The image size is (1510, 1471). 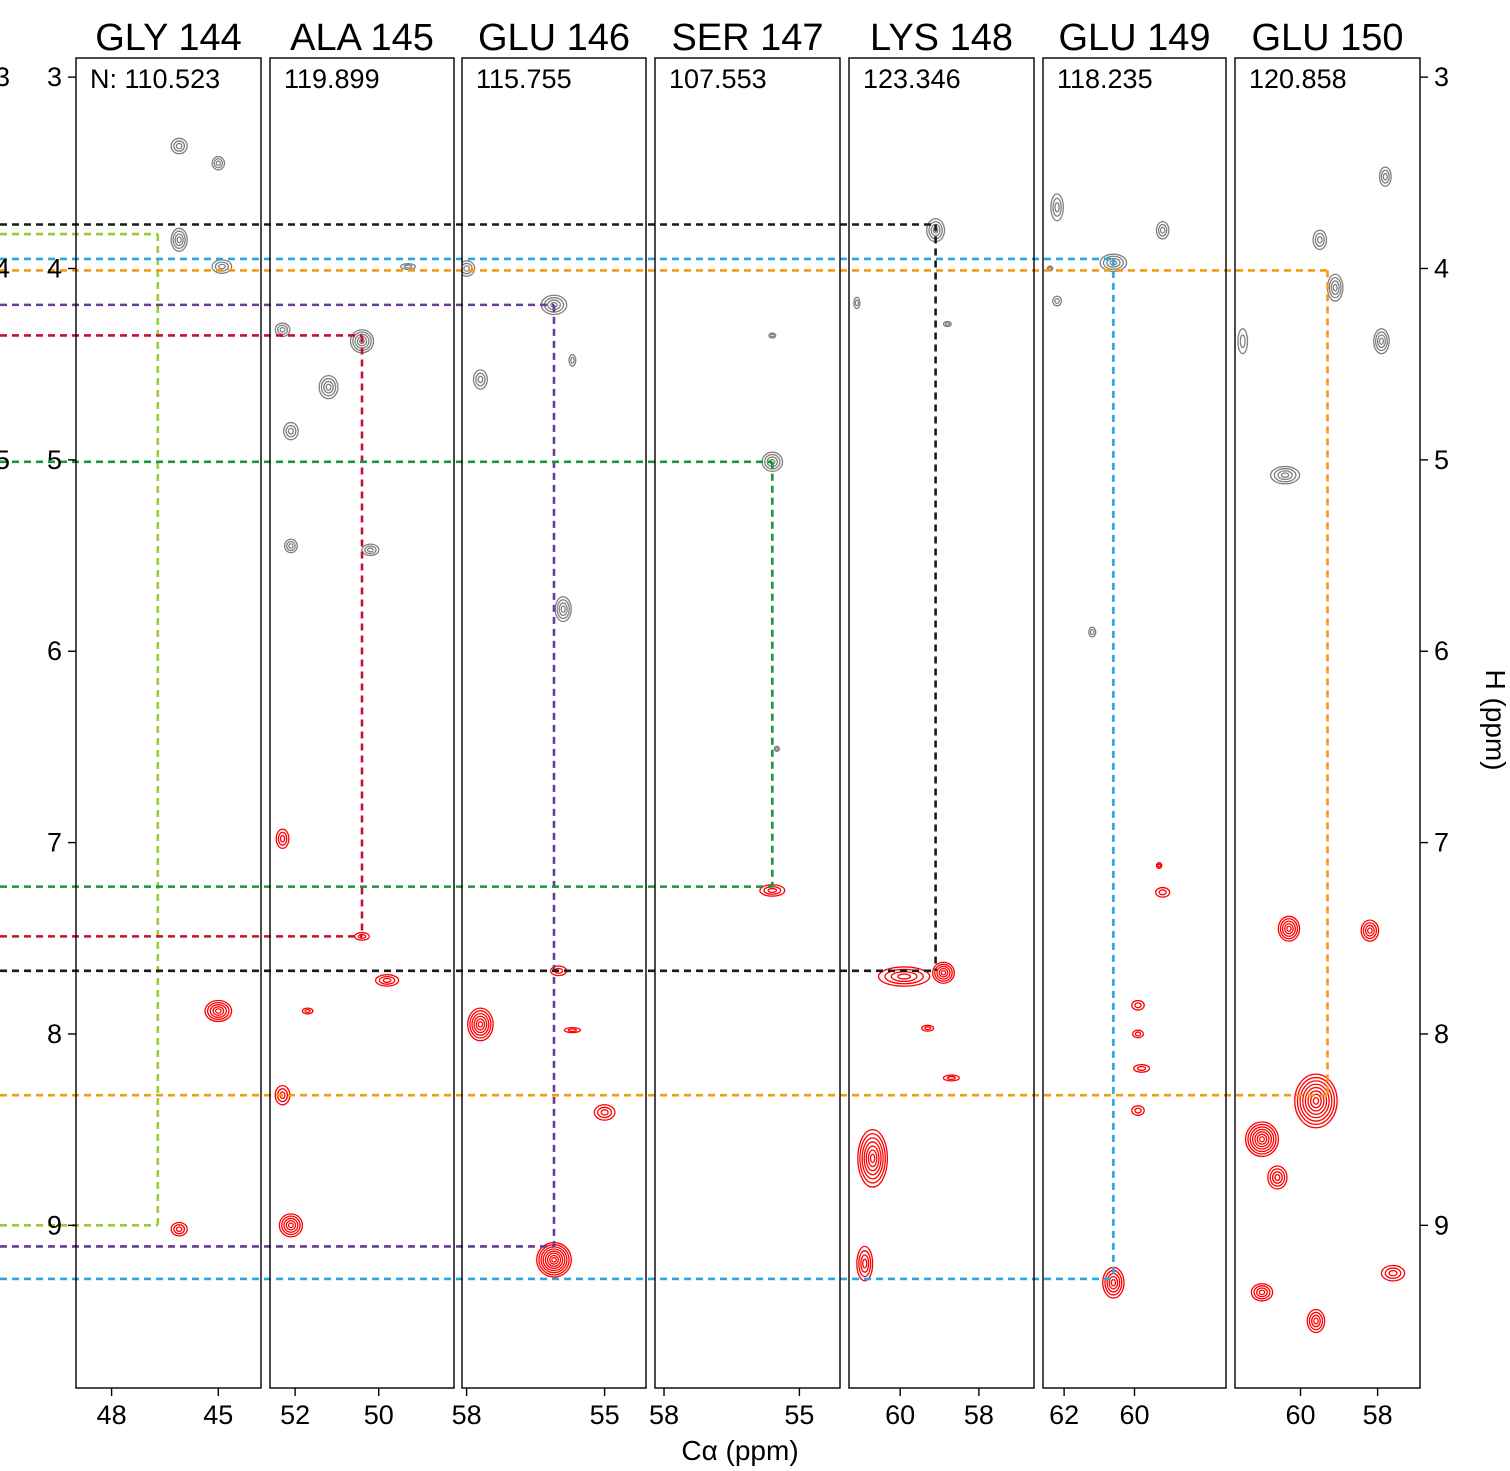 What do you see at coordinates (1298, 79) in the screenshot?
I see `strip-n-label-6: 120.858` at bounding box center [1298, 79].